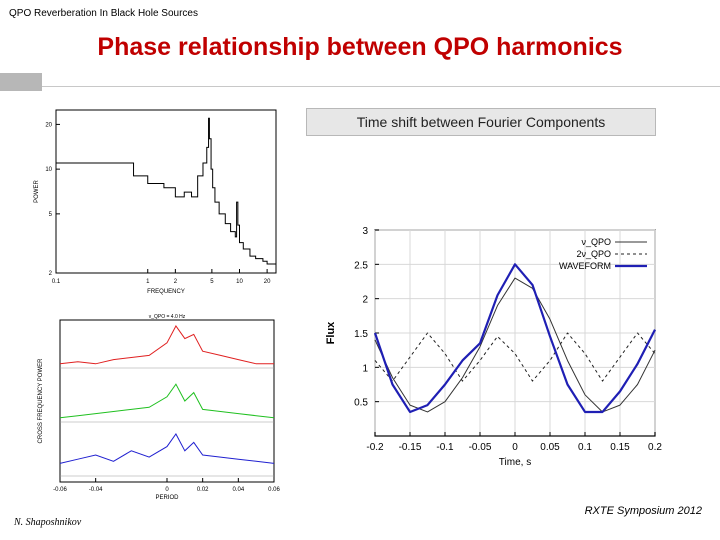 The height and width of the screenshot is (540, 720). Describe the element at coordinates (41, 401) in the screenshot. I see `y-axis-label: CROSS FREQUENCY POWER` at that location.